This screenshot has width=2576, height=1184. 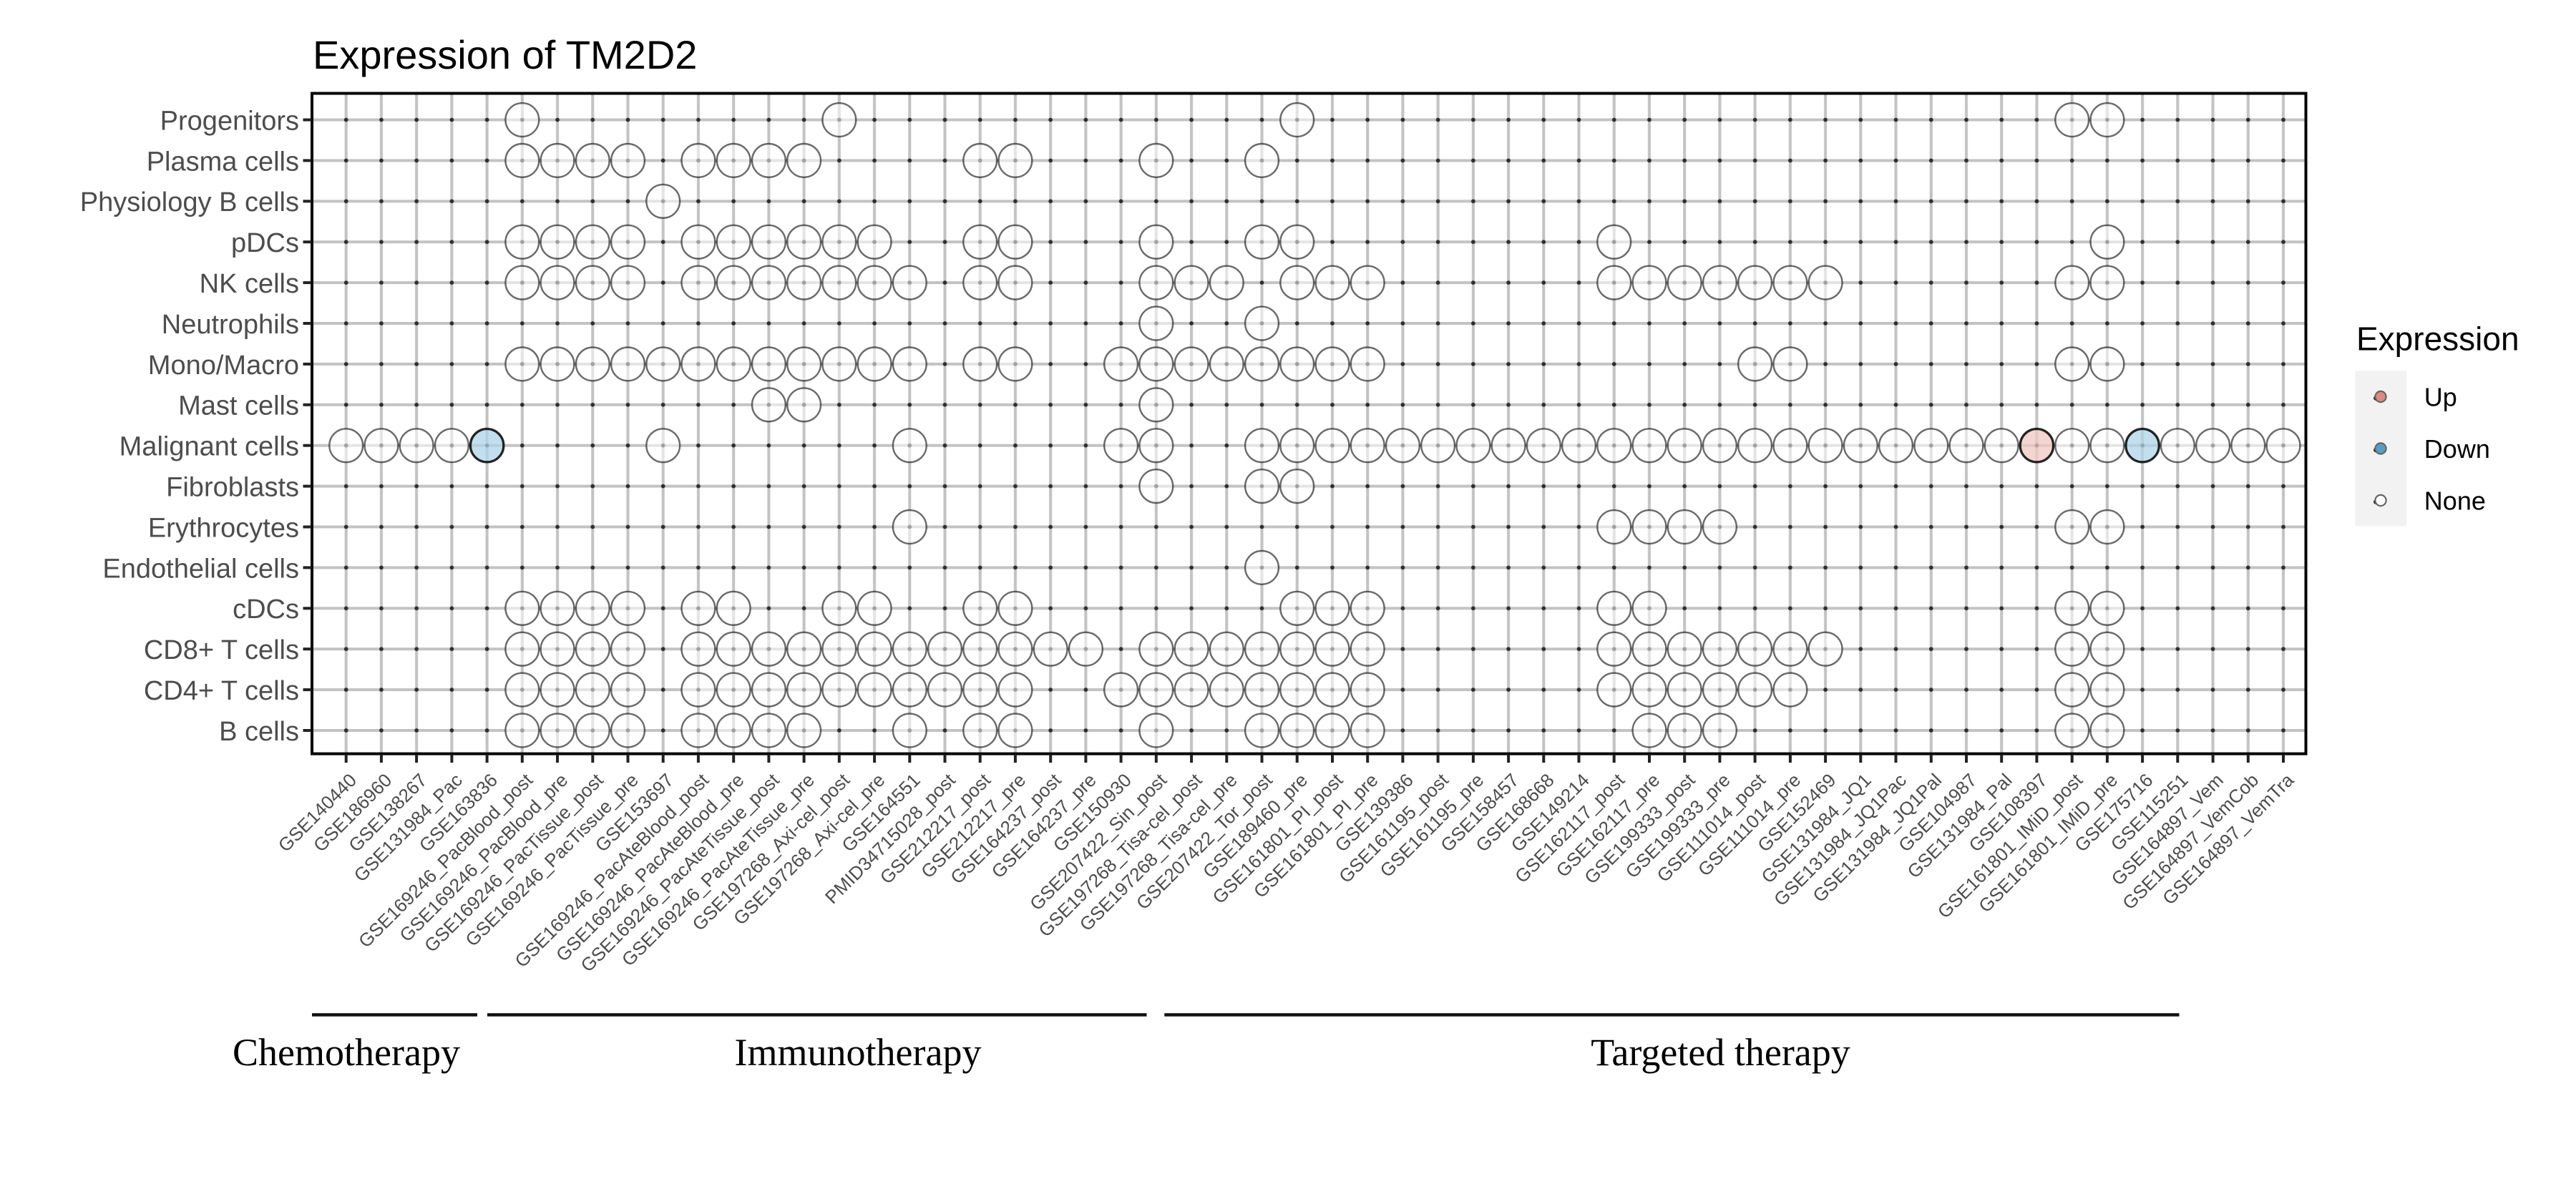 What do you see at coordinates (505, 54) in the screenshot?
I see `svg-text: Expression of TM2D2` at bounding box center [505, 54].